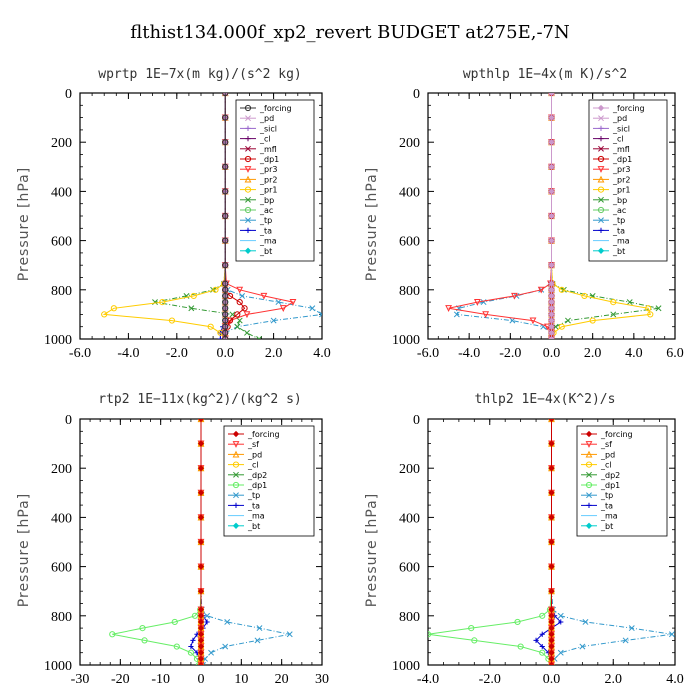 Image resolution: width=700 pixels, height=700 pixels. I want to click on y-tick-label: 1000, so click(58, 666).